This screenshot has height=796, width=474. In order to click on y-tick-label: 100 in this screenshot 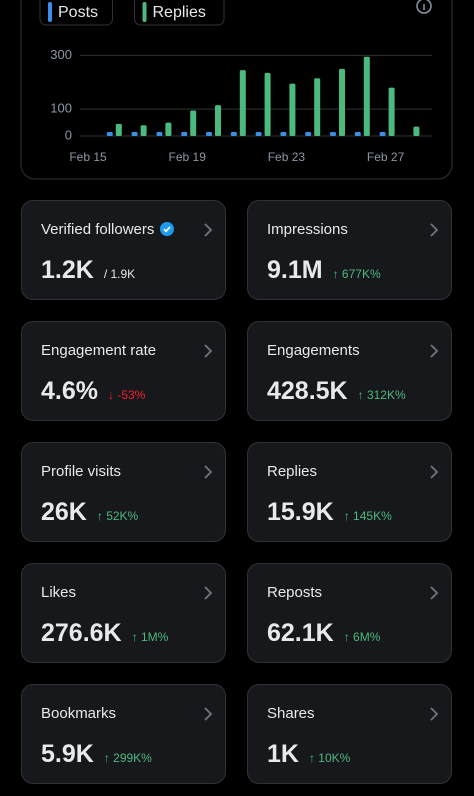, I will do `click(61, 108)`.